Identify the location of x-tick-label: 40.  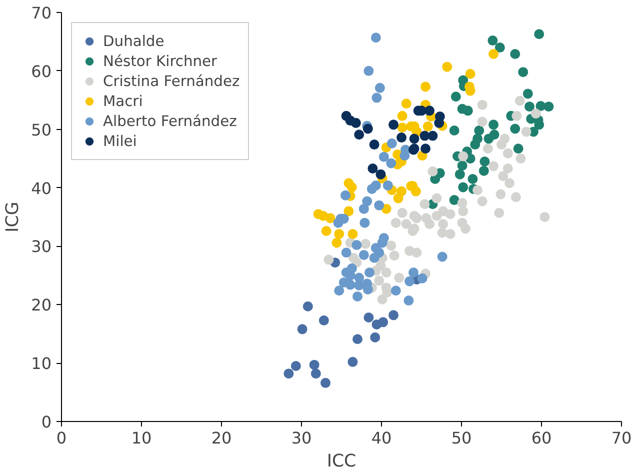
(381, 438).